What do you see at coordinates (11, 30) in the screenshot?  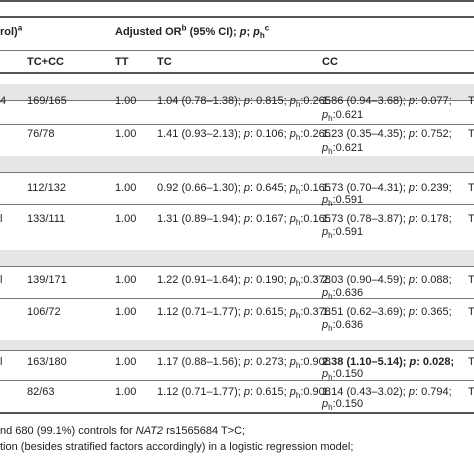 I see `header-control-fragment: rol)a` at bounding box center [11, 30].